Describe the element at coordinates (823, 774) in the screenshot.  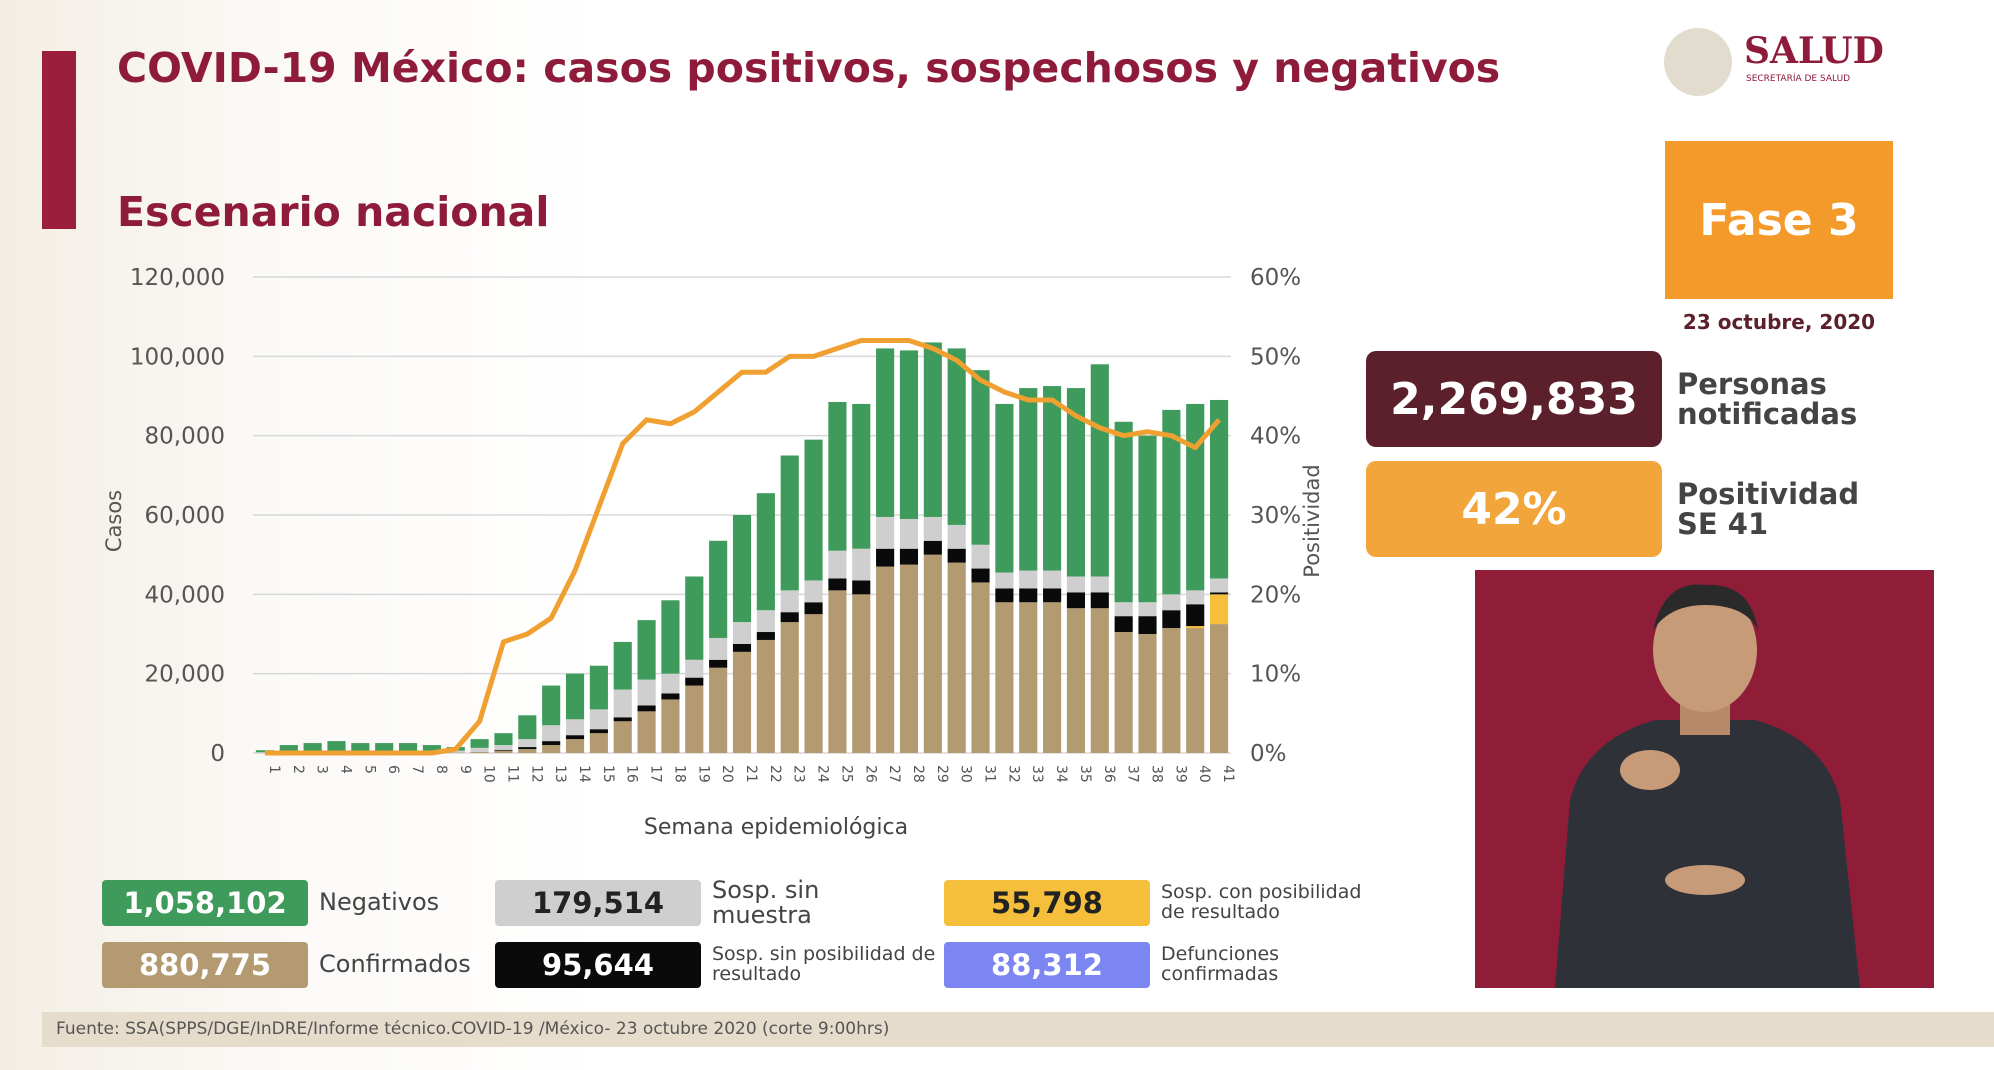
I see `x-tick-label: 24` at that location.